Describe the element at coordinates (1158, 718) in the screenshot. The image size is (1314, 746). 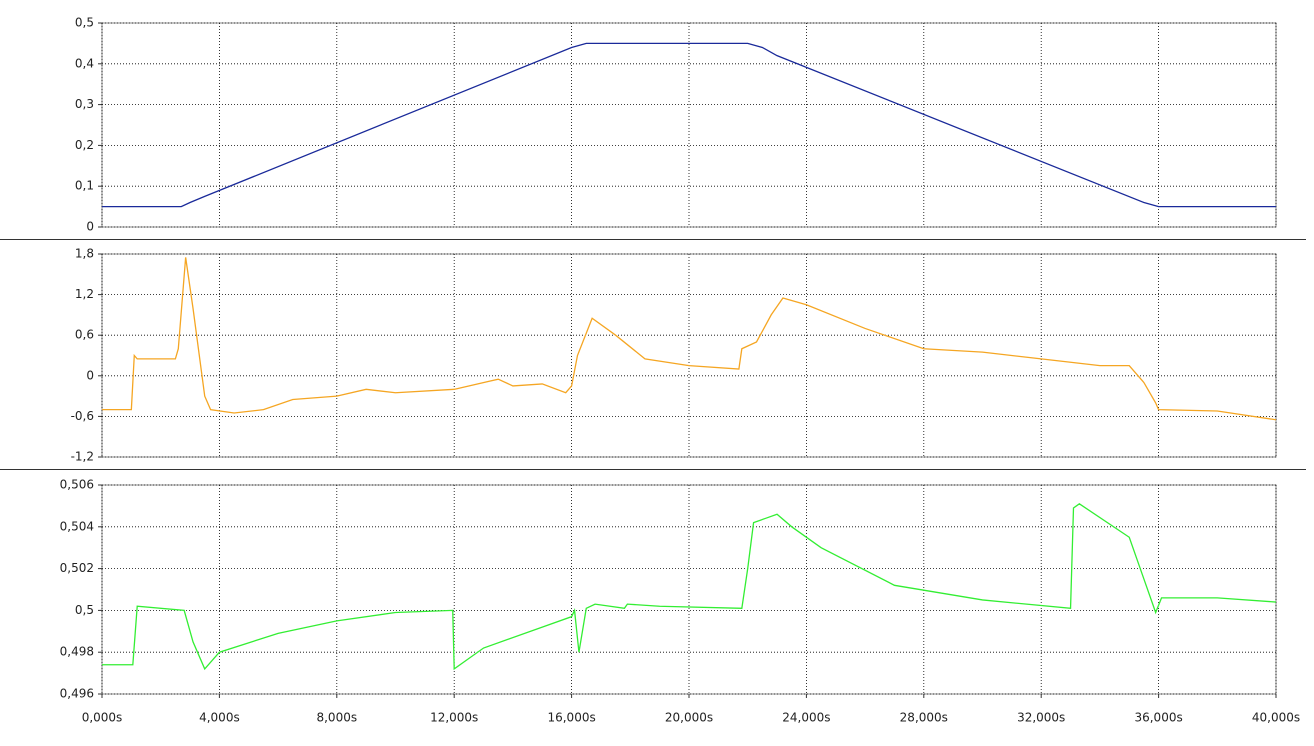
I see `x-tick-label: 36,000s` at that location.